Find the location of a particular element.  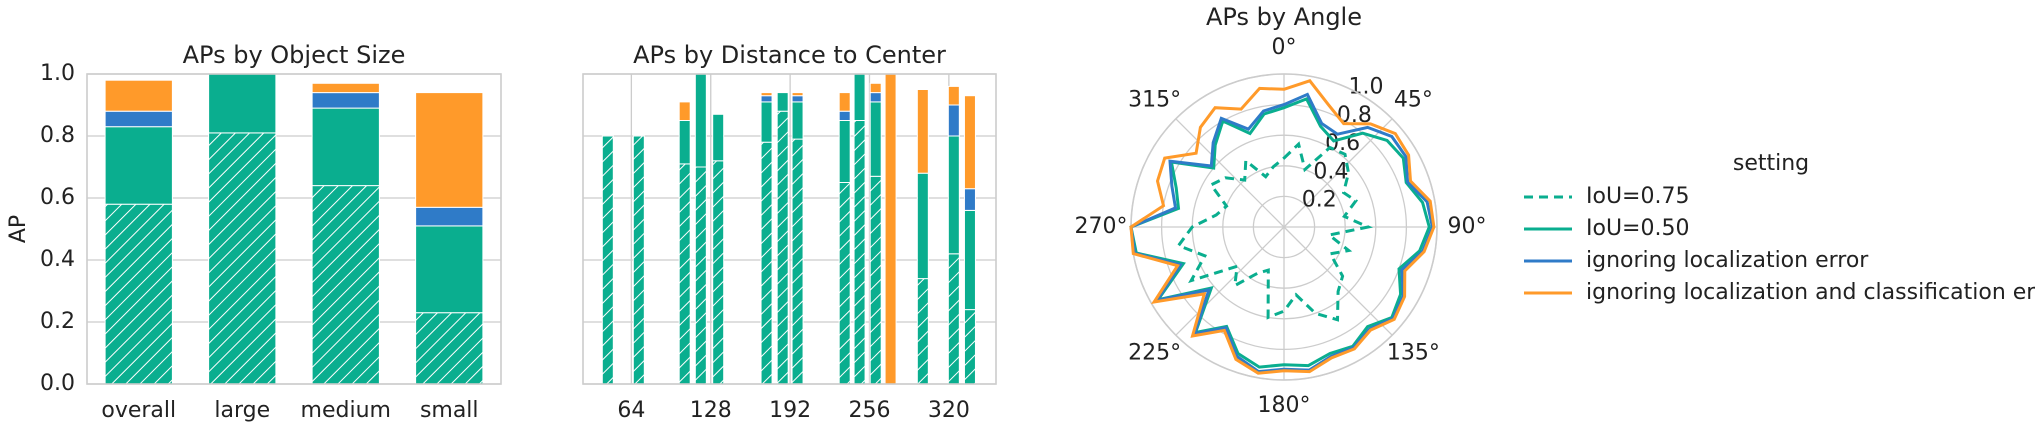

r-tick-label: 0.4 is located at coordinates (1330, 171).